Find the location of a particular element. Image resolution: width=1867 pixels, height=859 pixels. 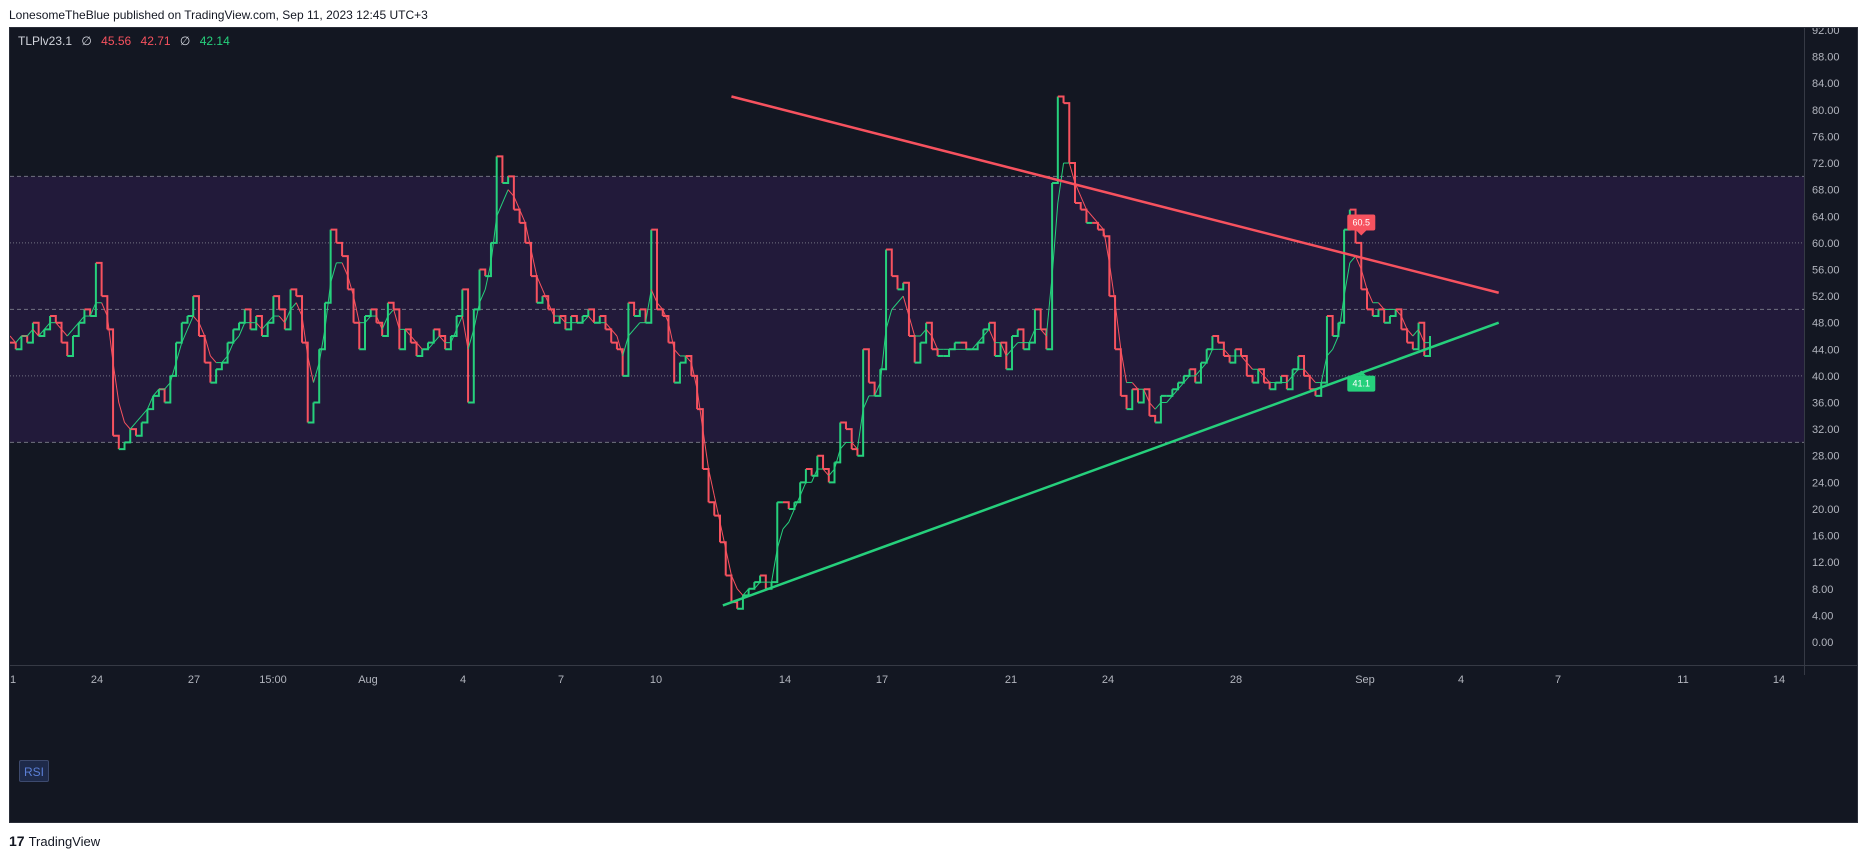

signal-marker is located at coordinates (1361, 222).